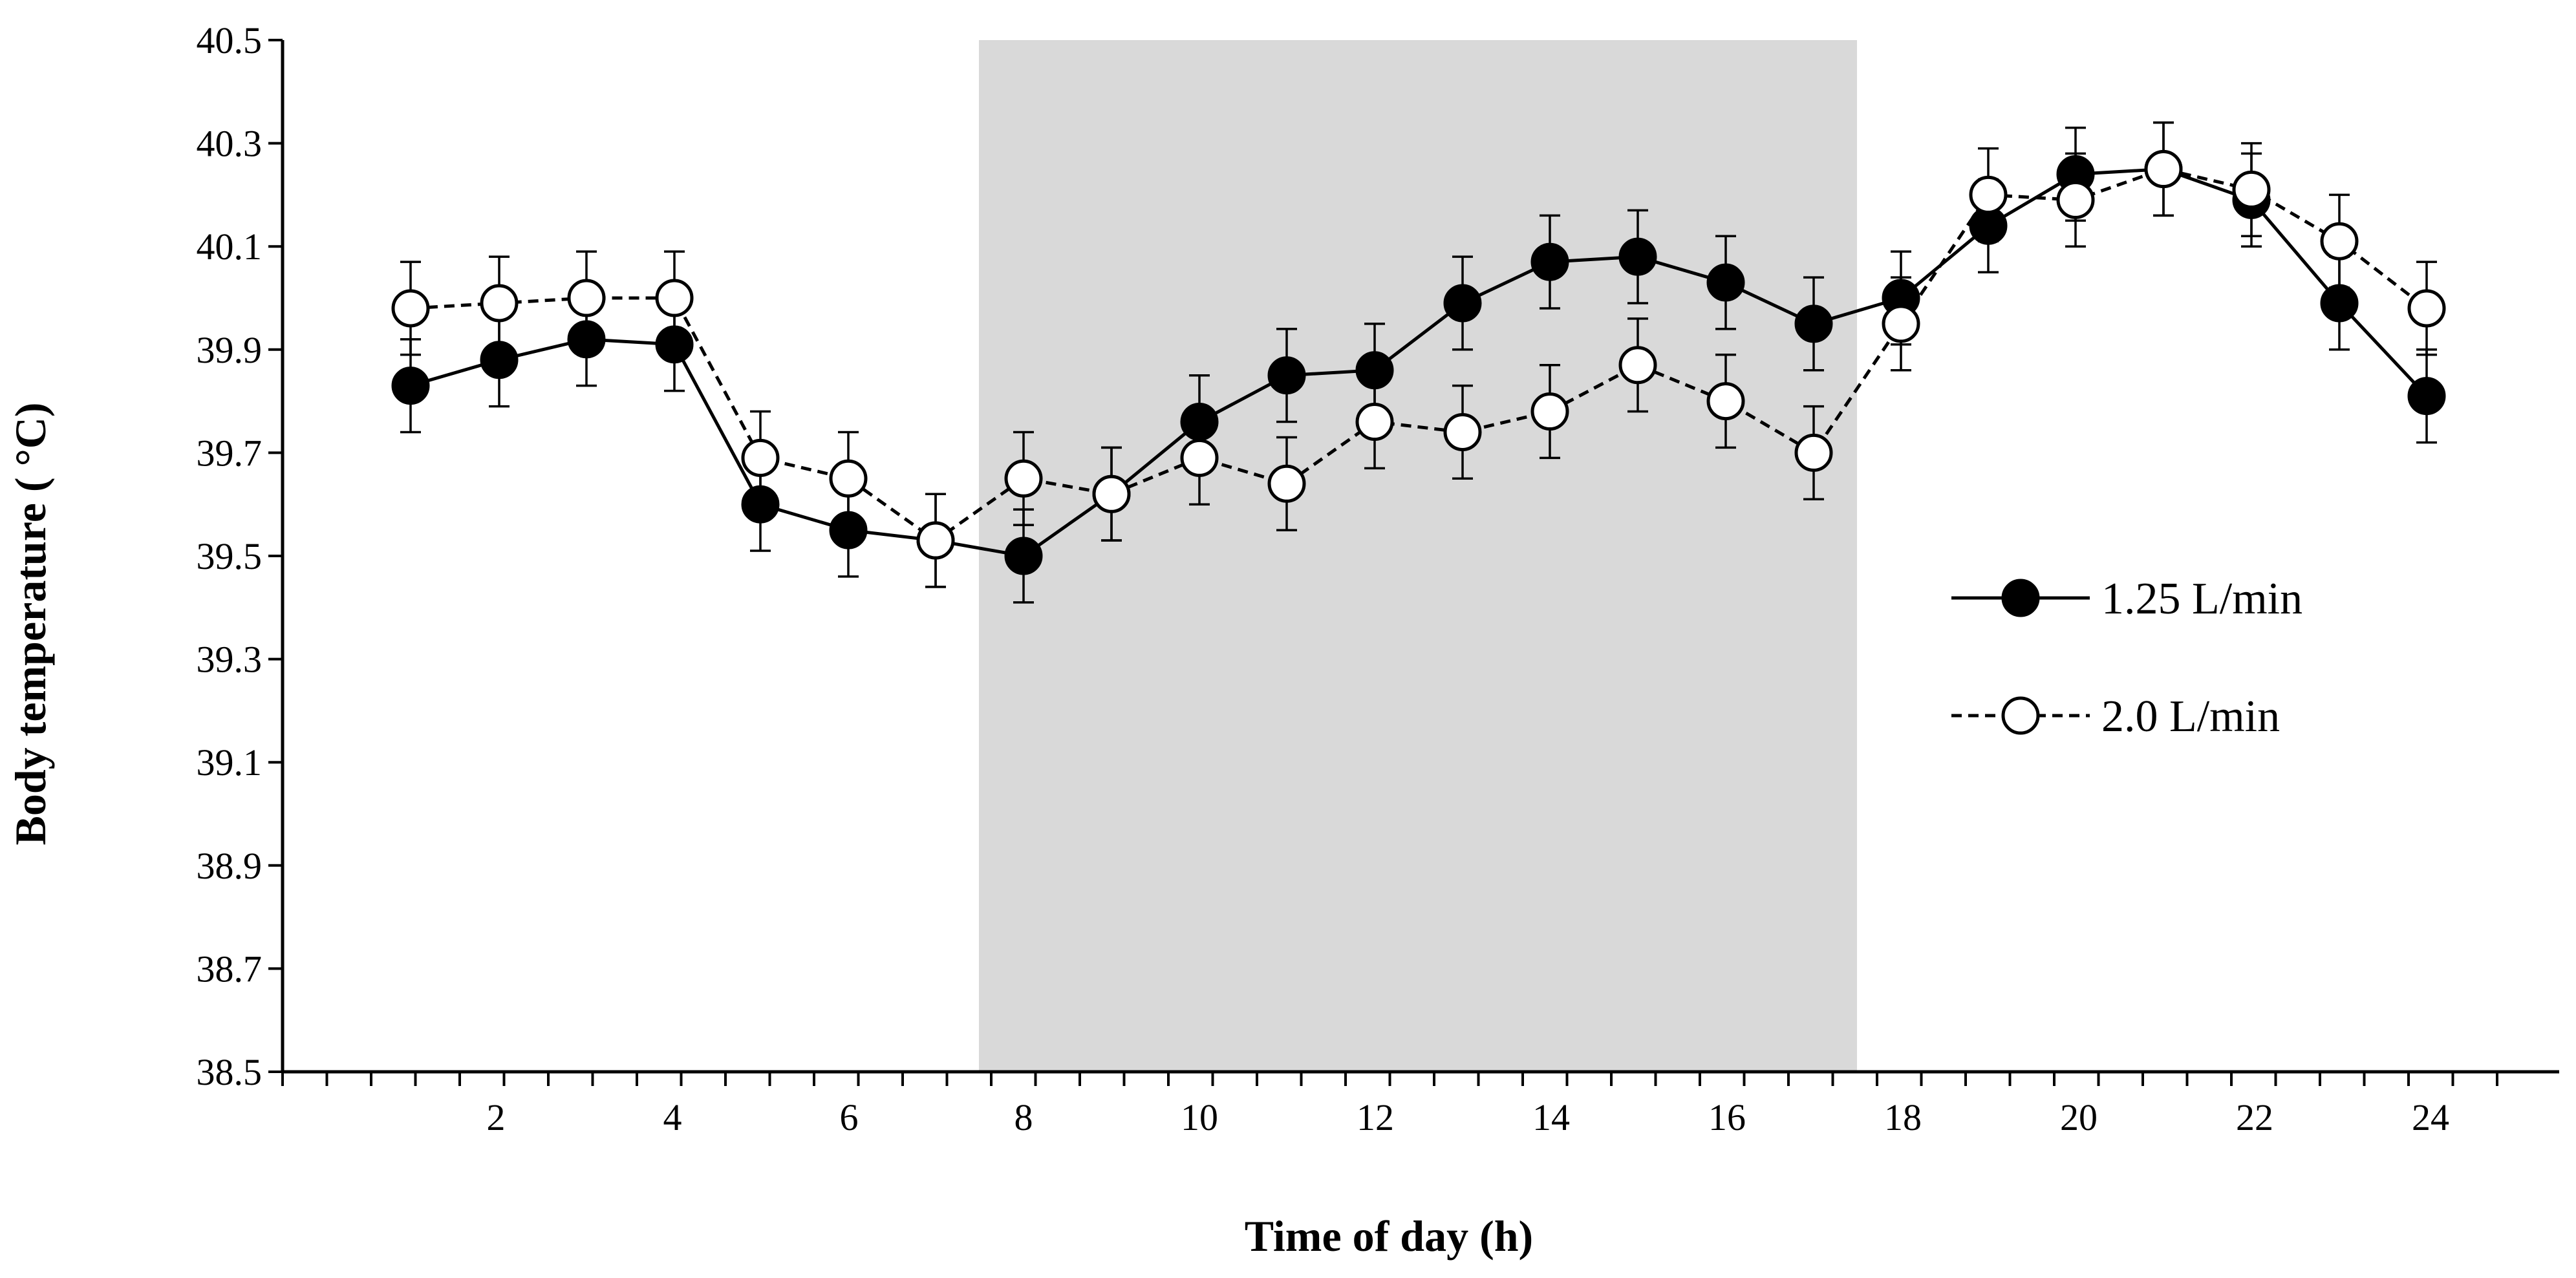 The width and height of the screenshot is (2576, 1278). What do you see at coordinates (1551, 1117) in the screenshot?
I see `x-tick-label: 14` at bounding box center [1551, 1117].